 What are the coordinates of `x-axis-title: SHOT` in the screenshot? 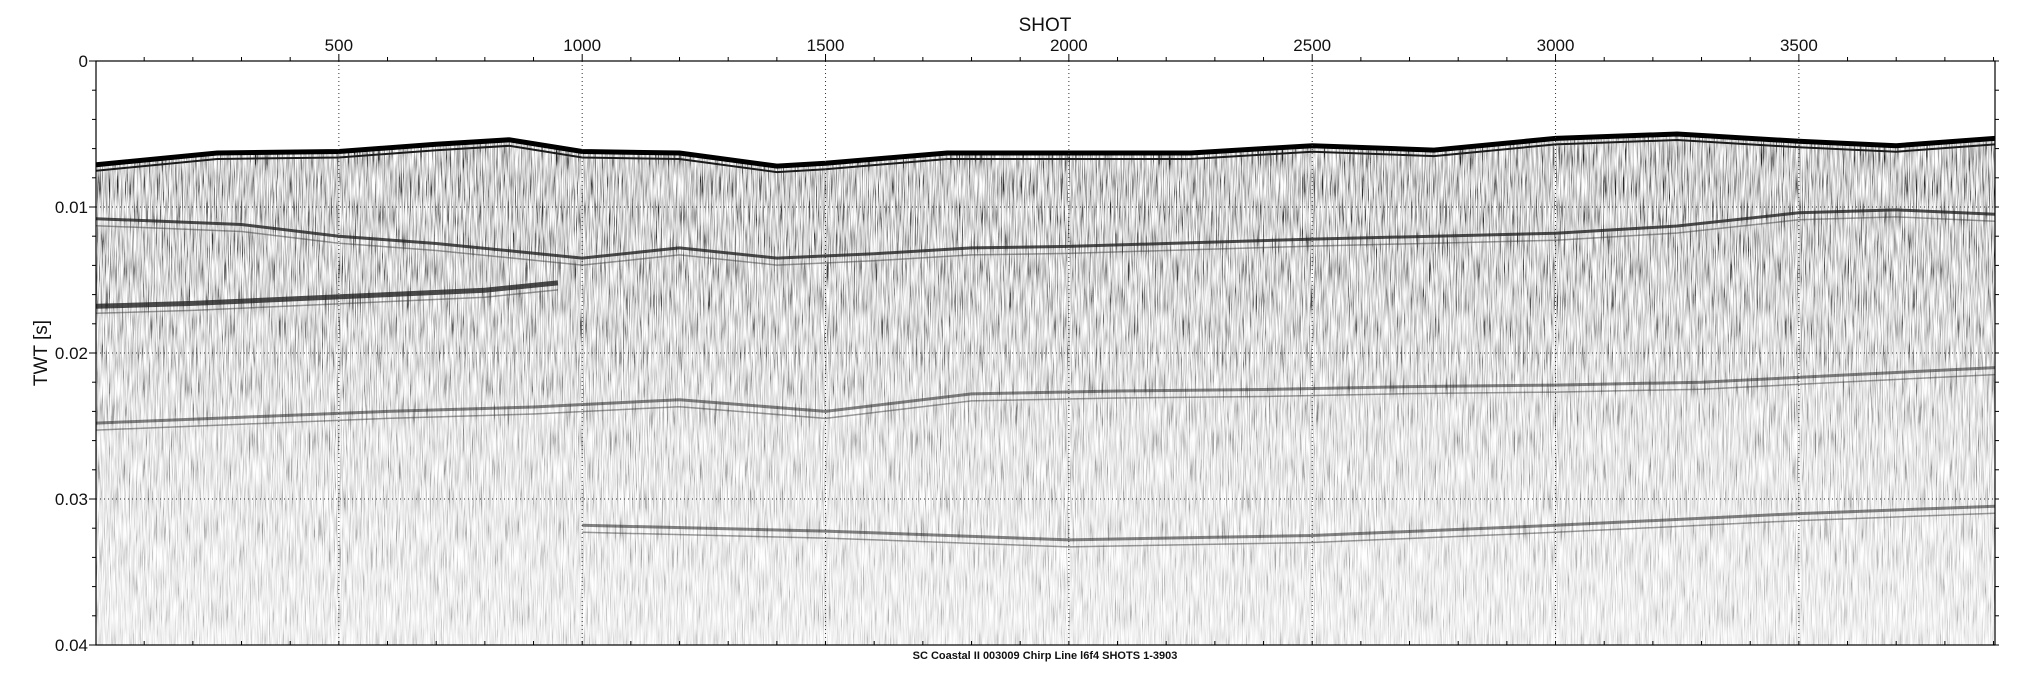 It's located at (1045, 25).